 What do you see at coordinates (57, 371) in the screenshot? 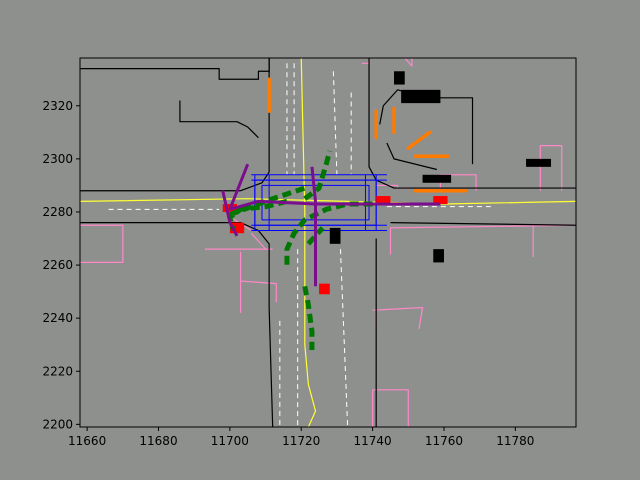
I see `y-tick-label: 2220` at bounding box center [57, 371].